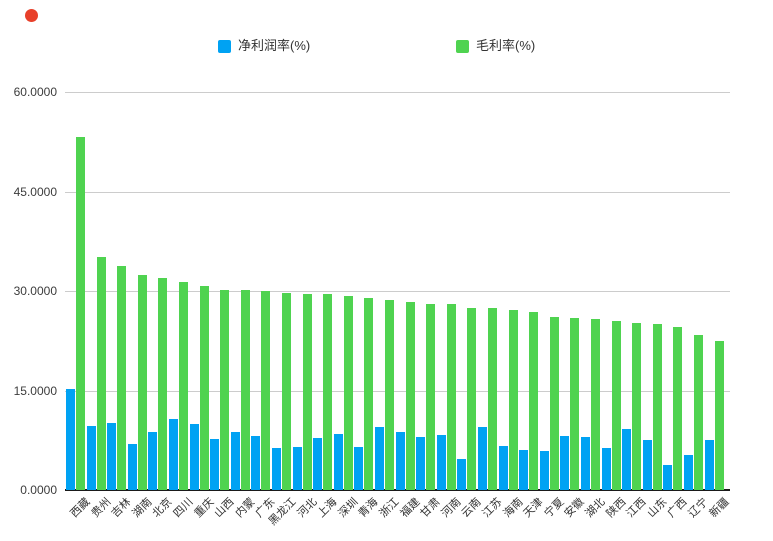  What do you see at coordinates (534, 401) in the screenshot?
I see `gross-margin-bar-天津` at bounding box center [534, 401].